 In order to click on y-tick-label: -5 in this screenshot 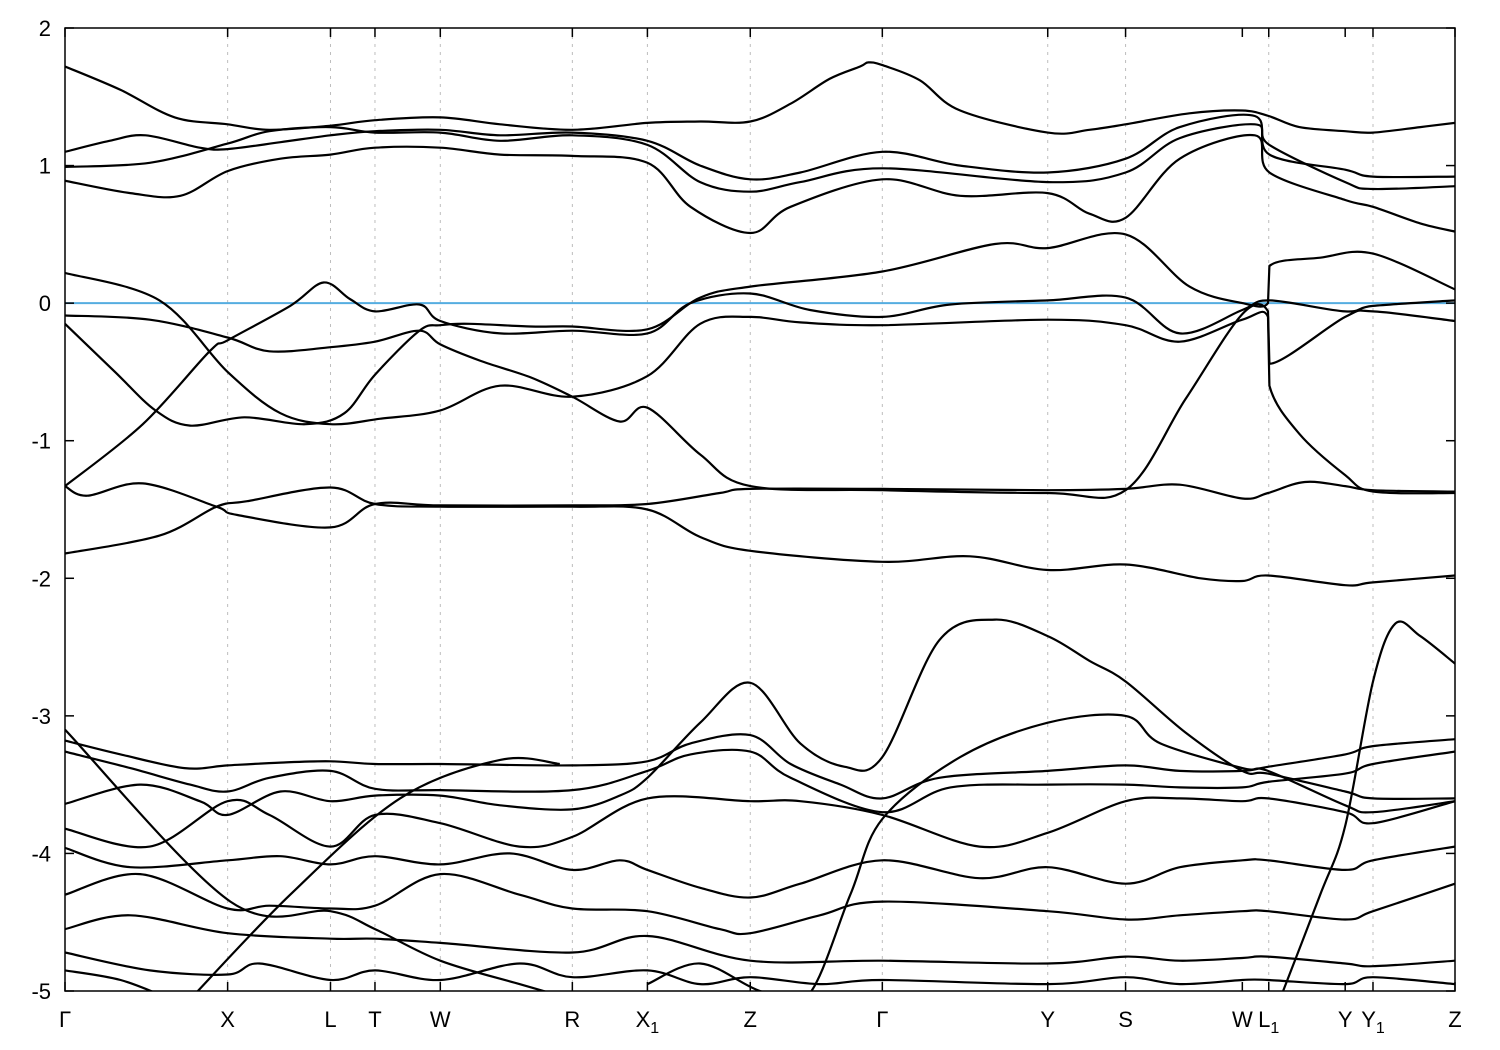, I will do `click(41, 991)`.